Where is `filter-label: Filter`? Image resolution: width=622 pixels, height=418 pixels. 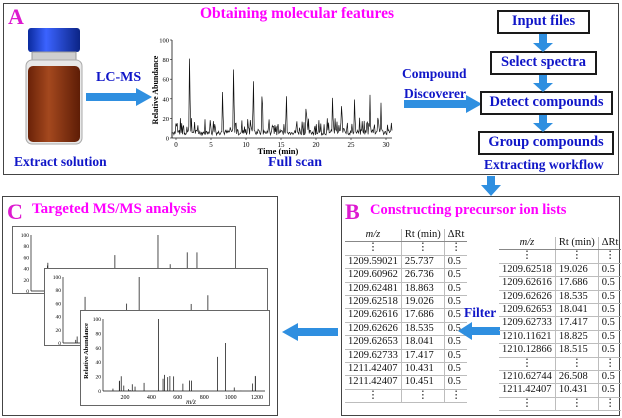 filter-label: Filter is located at coordinates (480, 312).